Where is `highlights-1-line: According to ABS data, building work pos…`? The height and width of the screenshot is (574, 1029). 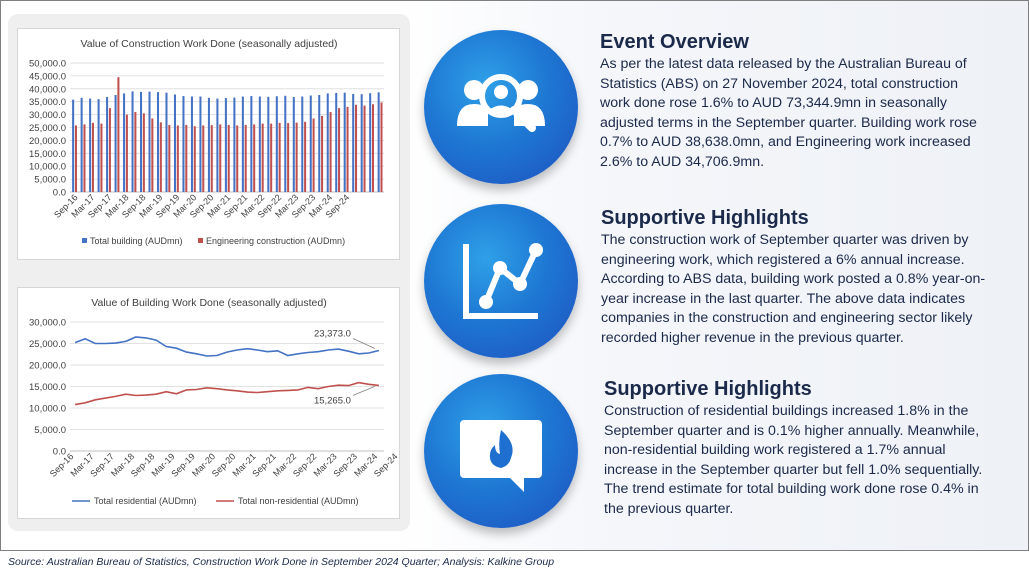 highlights-1-line: According to ABS data, building work pos… is located at coordinates (793, 279).